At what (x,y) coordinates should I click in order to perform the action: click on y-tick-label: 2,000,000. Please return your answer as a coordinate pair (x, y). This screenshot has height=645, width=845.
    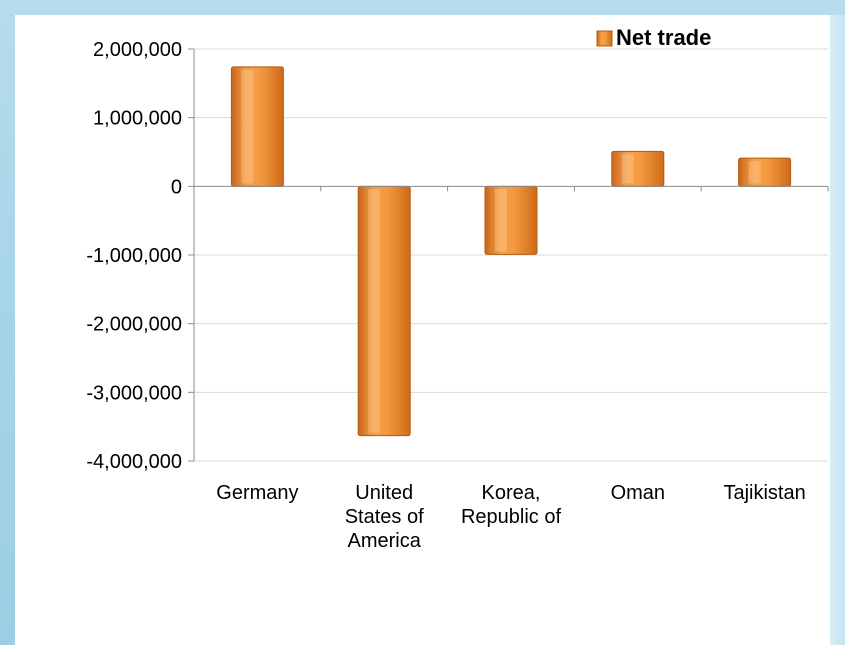
    Looking at the image, I should click on (137, 50).